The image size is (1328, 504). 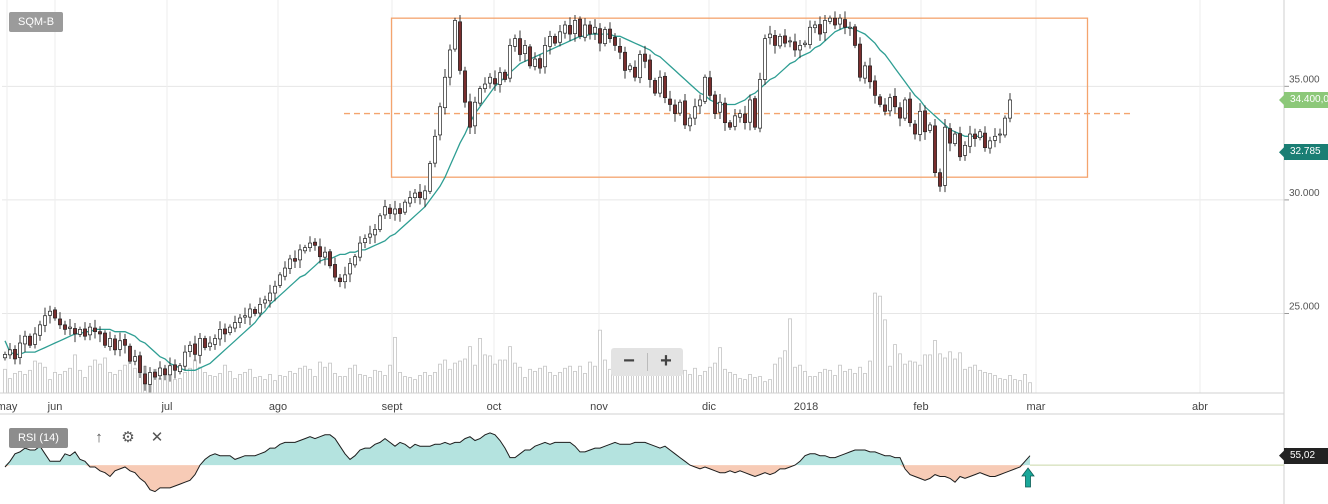 I want to click on settings-gear-icon: ⚙, so click(x=128, y=437).